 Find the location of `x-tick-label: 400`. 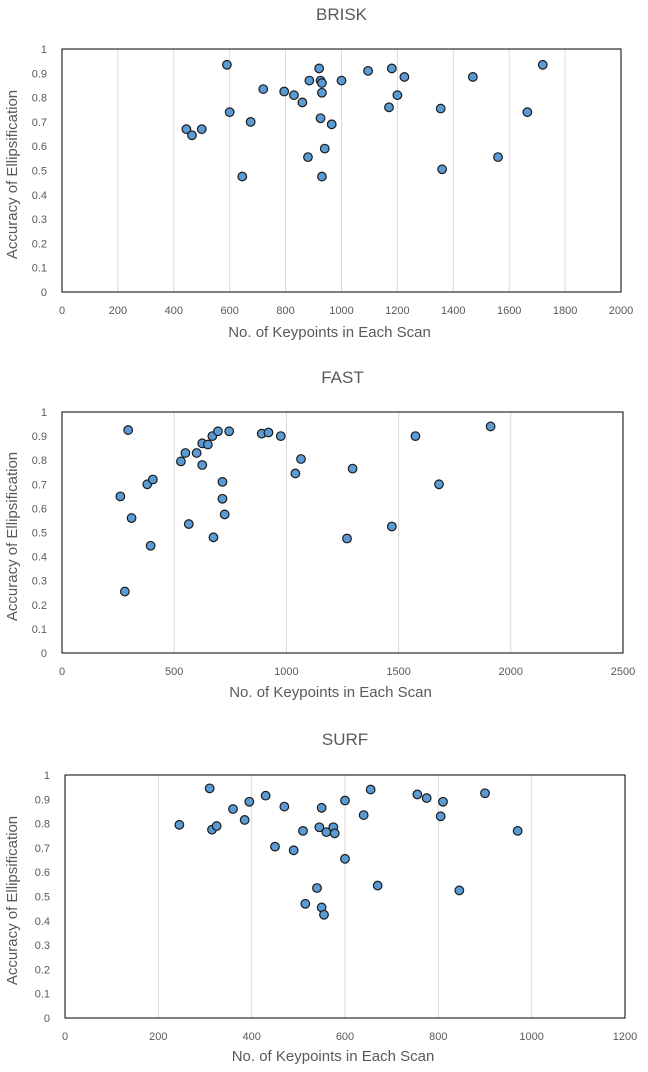

x-tick-label: 400 is located at coordinates (174, 311).